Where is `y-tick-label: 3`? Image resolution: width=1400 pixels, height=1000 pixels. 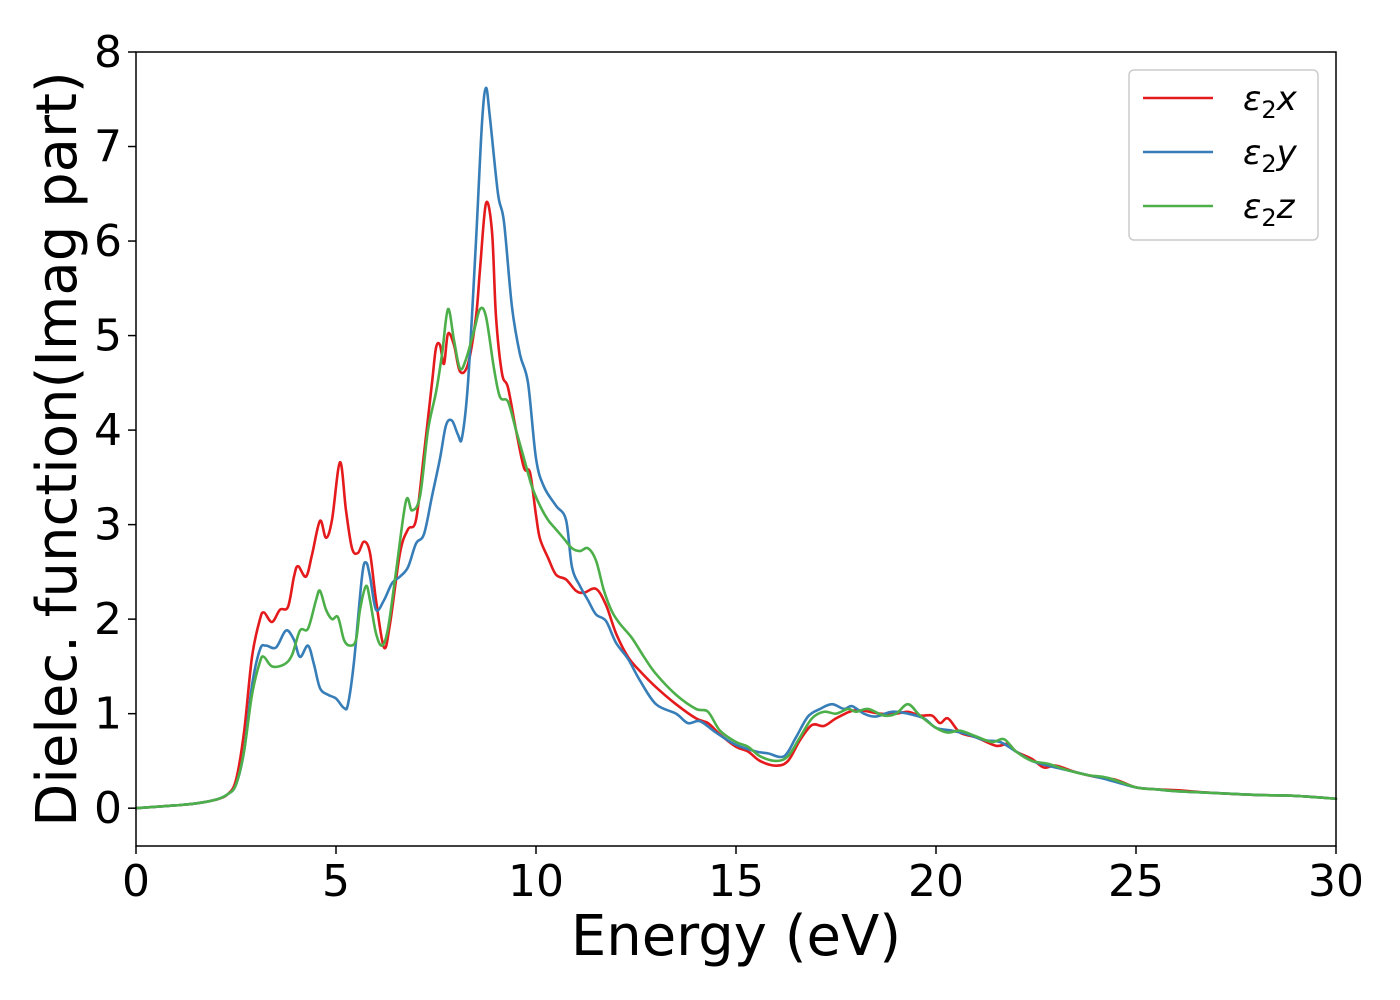 y-tick-label: 3 is located at coordinates (108, 525).